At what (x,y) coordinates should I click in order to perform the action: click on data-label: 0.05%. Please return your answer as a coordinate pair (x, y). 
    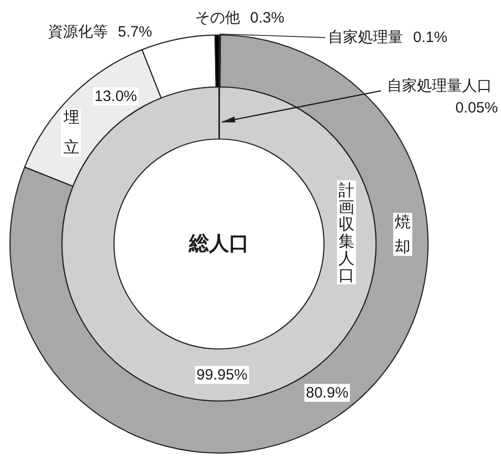
    Looking at the image, I should click on (476, 107).